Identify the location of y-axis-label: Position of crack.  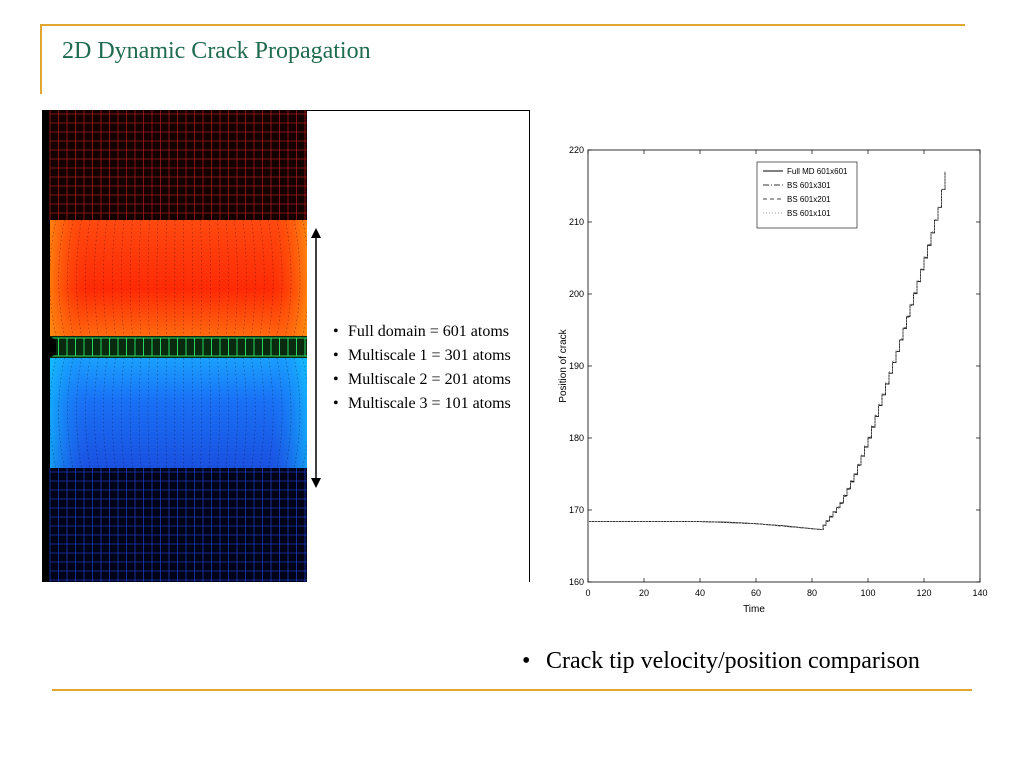
(563, 365).